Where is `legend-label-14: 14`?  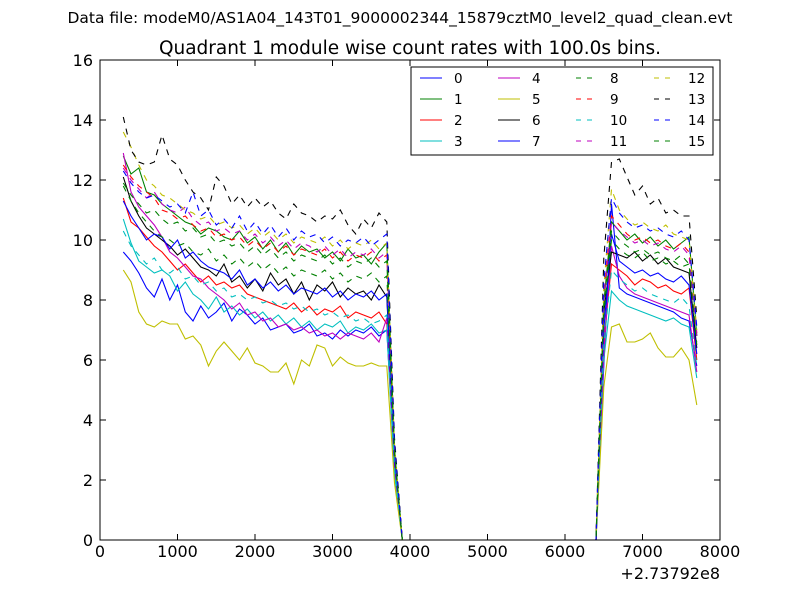
legend-label-14: 14 is located at coordinates (696, 121).